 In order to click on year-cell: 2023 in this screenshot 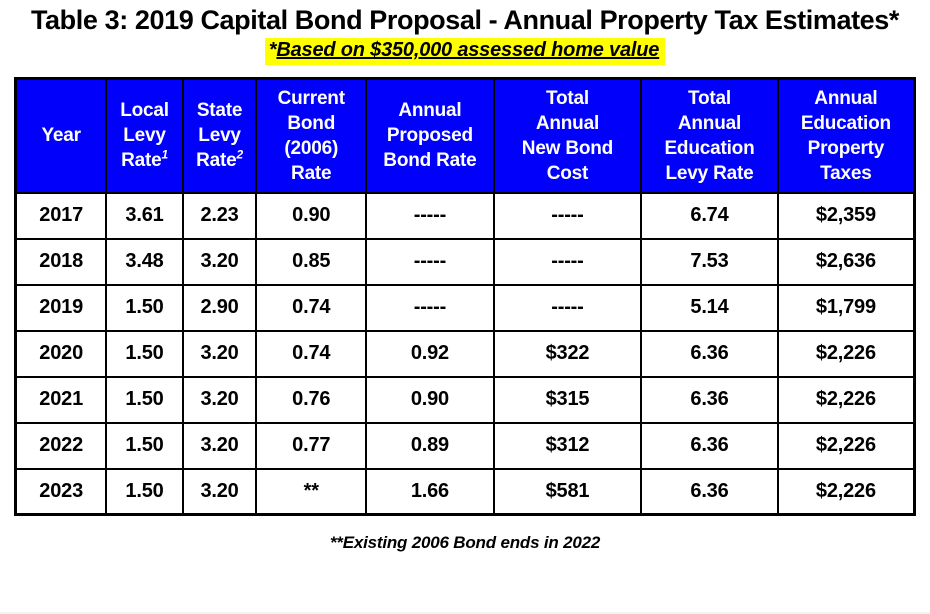, I will do `click(61, 491)`.